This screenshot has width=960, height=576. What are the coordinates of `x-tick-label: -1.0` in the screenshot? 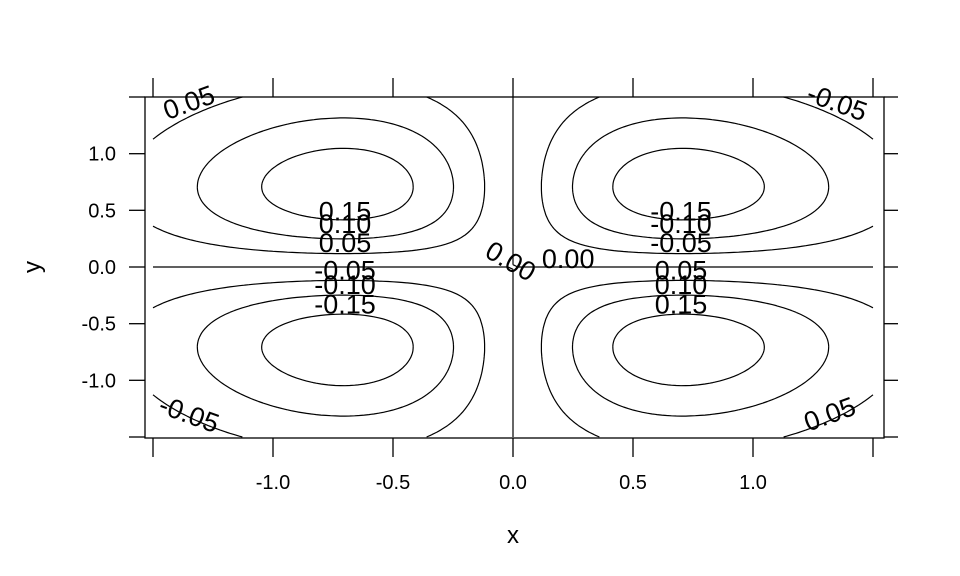 It's located at (273, 483).